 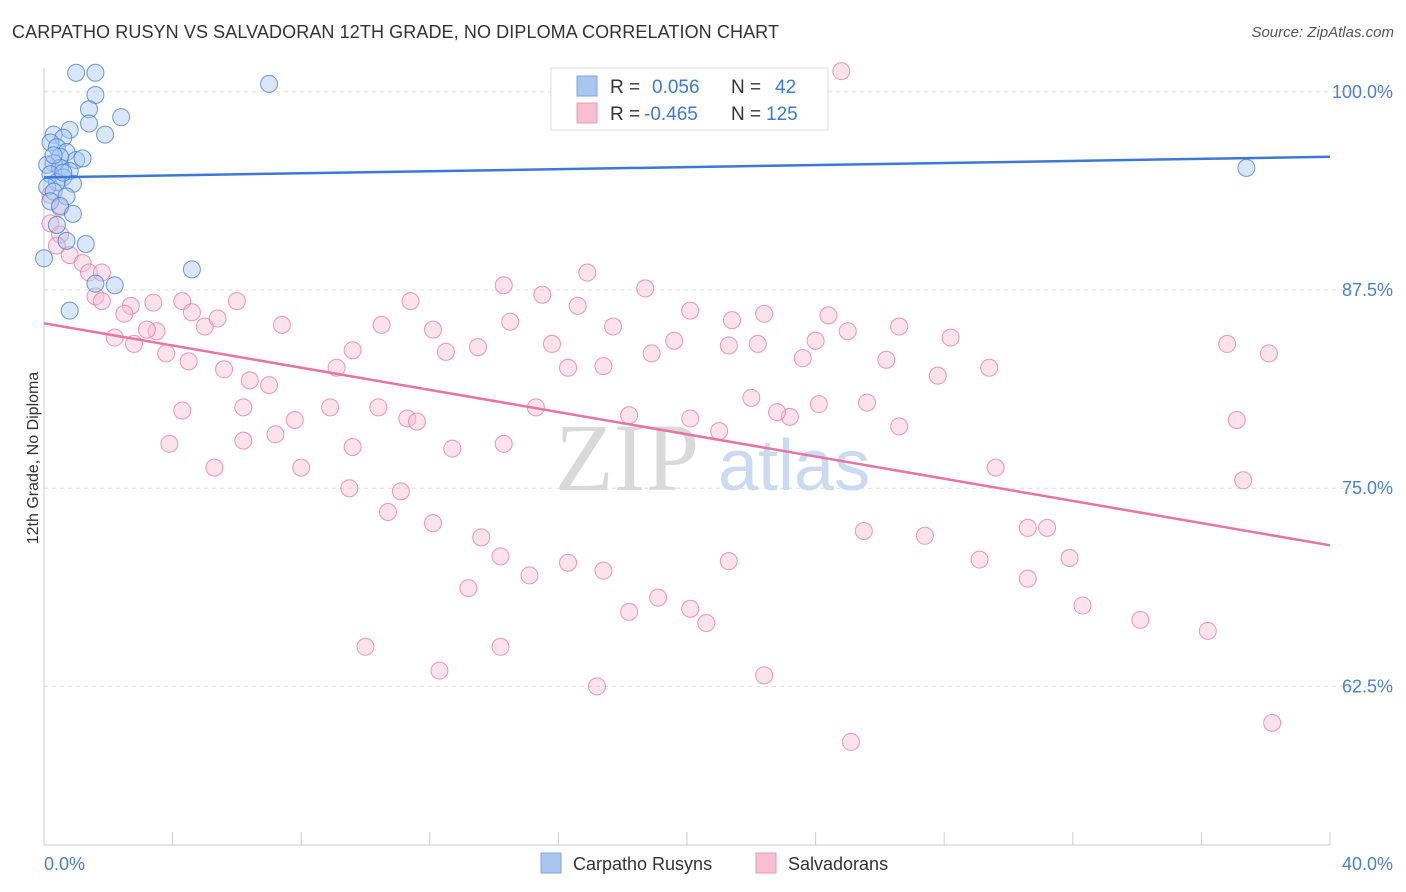 What do you see at coordinates (625, 87) in the screenshot?
I see `legend-r-label-blue: R =` at bounding box center [625, 87].